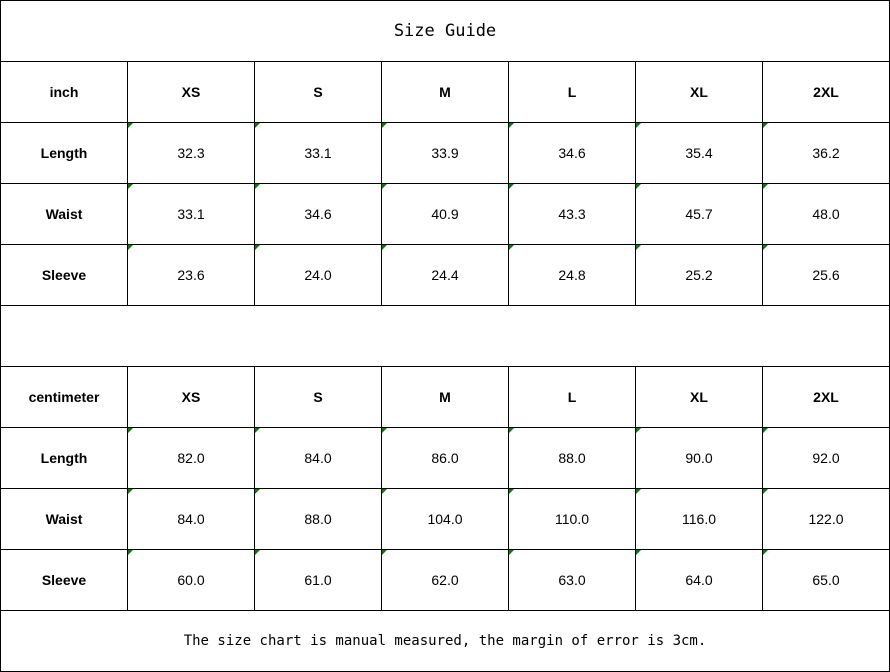 The height and width of the screenshot is (672, 890). Describe the element at coordinates (572, 275) in the screenshot. I see `value-cell: 24.8` at that location.